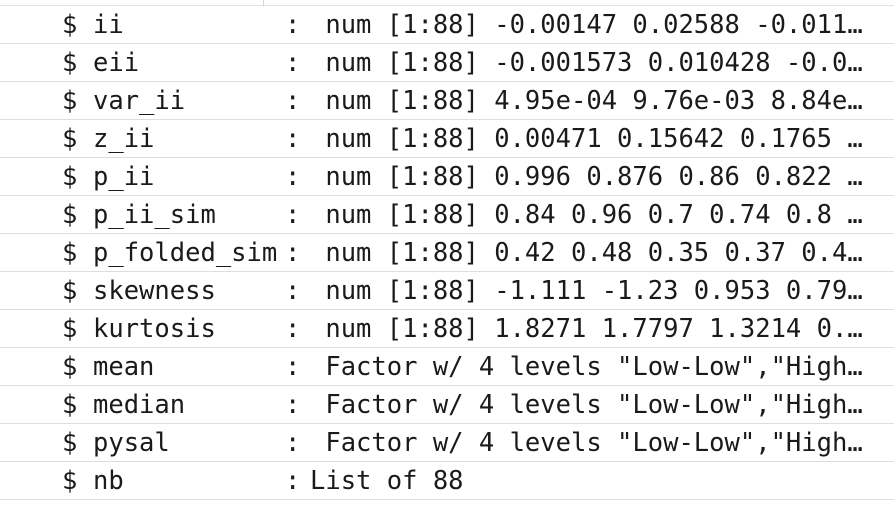 The height and width of the screenshot is (506, 894). What do you see at coordinates (124, 366) in the screenshot?
I see `field-name: mean` at bounding box center [124, 366].